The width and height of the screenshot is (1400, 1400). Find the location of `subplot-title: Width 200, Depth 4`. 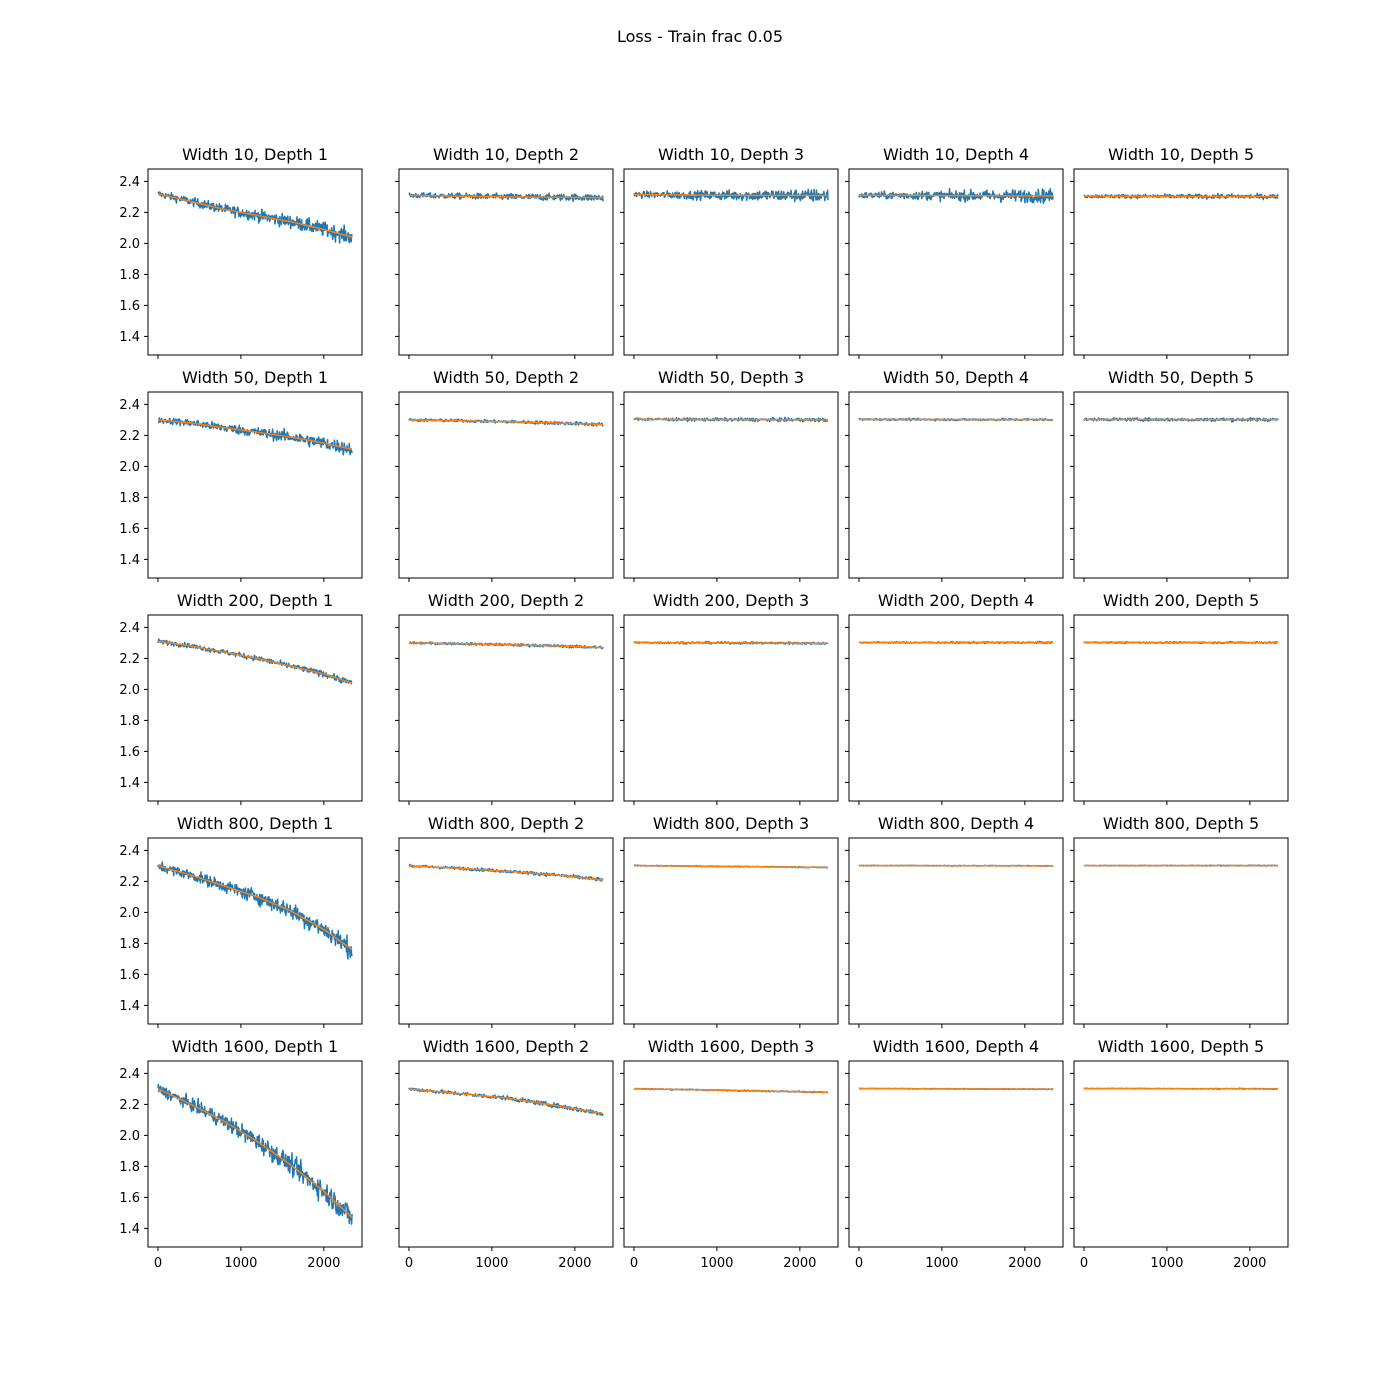

subplot-title: Width 200, Depth 4 is located at coordinates (956, 600).